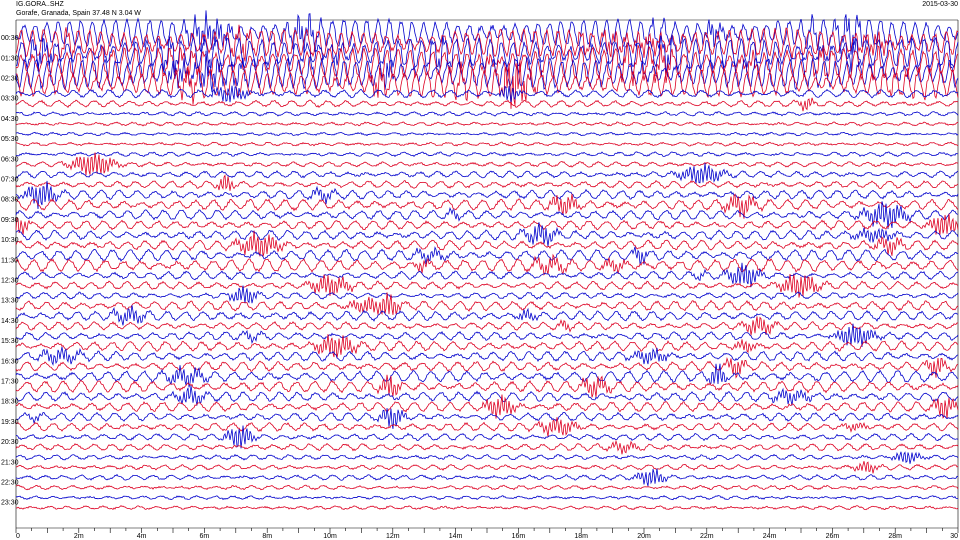 The width and height of the screenshot is (960, 540). I want to click on row-label-19: 19:30, so click(10, 422).